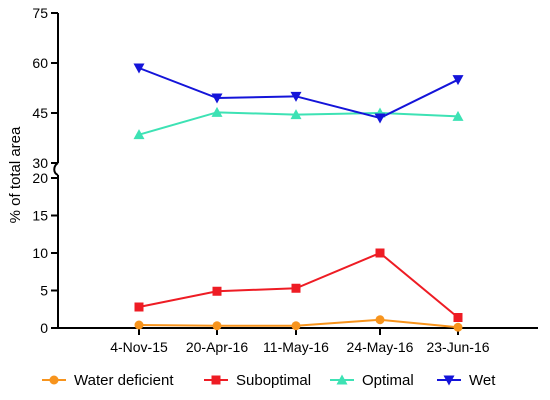 Image resolution: width=550 pixels, height=400 pixels. Describe the element at coordinates (298, 123) in the screenshot. I see `series-optimal` at that location.